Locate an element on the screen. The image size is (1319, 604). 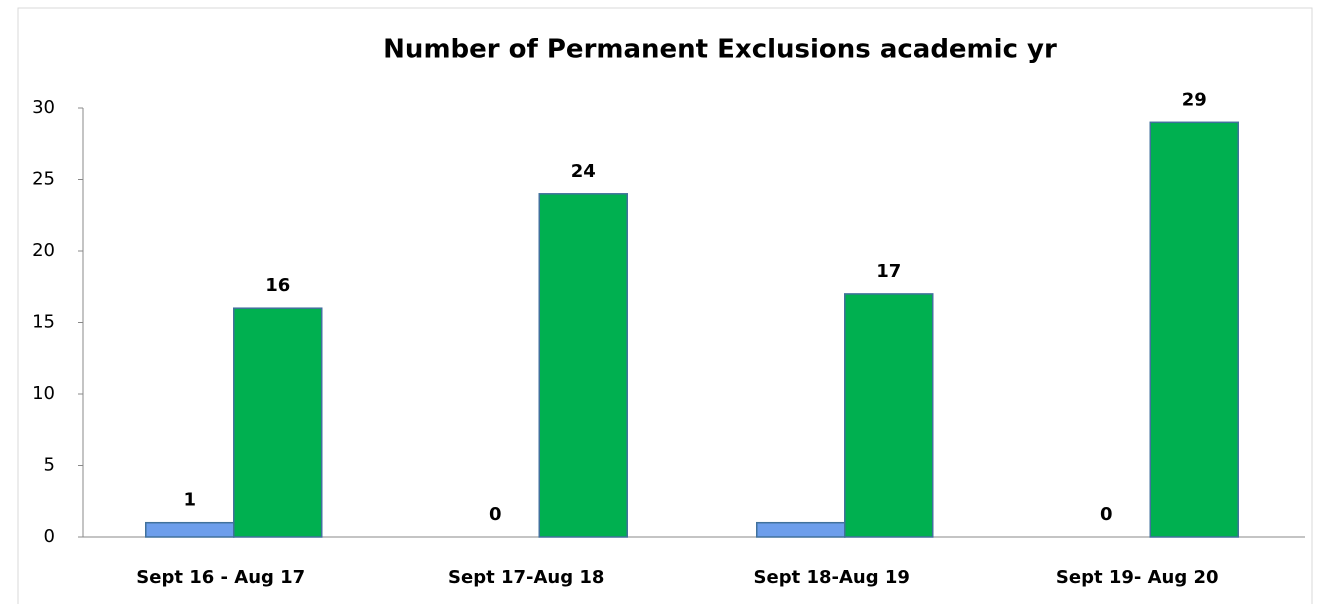
data-label: 29 is located at coordinates (1194, 99).